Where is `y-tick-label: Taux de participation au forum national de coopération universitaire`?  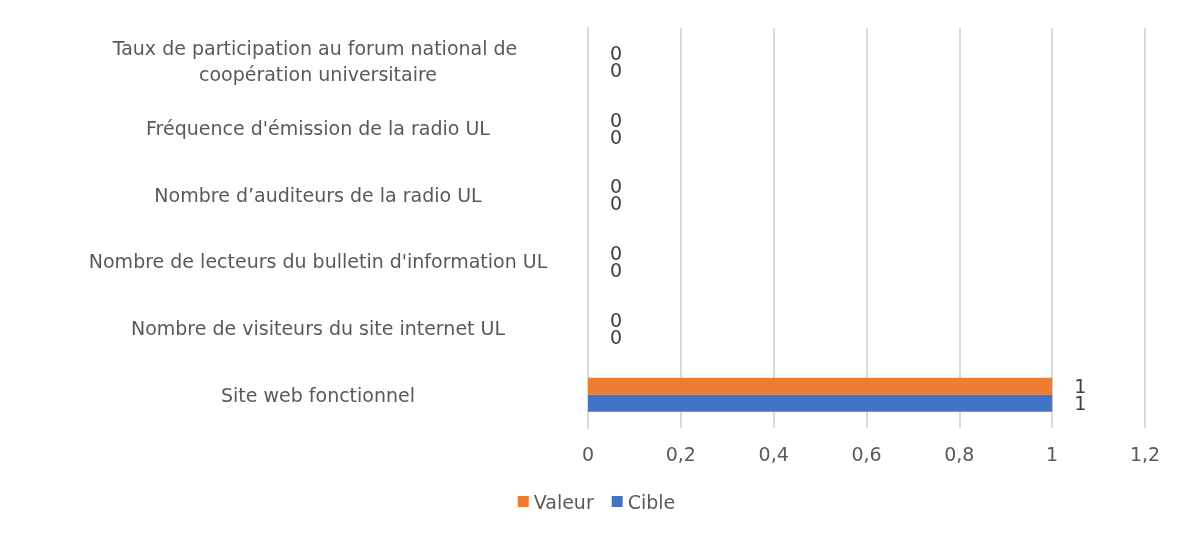
y-tick-label: Taux de participation au forum national de coopération universitaire is located at coordinates (317, 61).